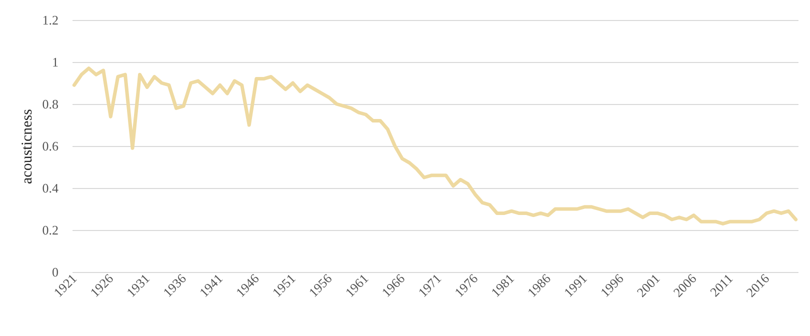  What do you see at coordinates (575, 285) in the screenshot?
I see `x-tick-label: 1991` at bounding box center [575, 285].